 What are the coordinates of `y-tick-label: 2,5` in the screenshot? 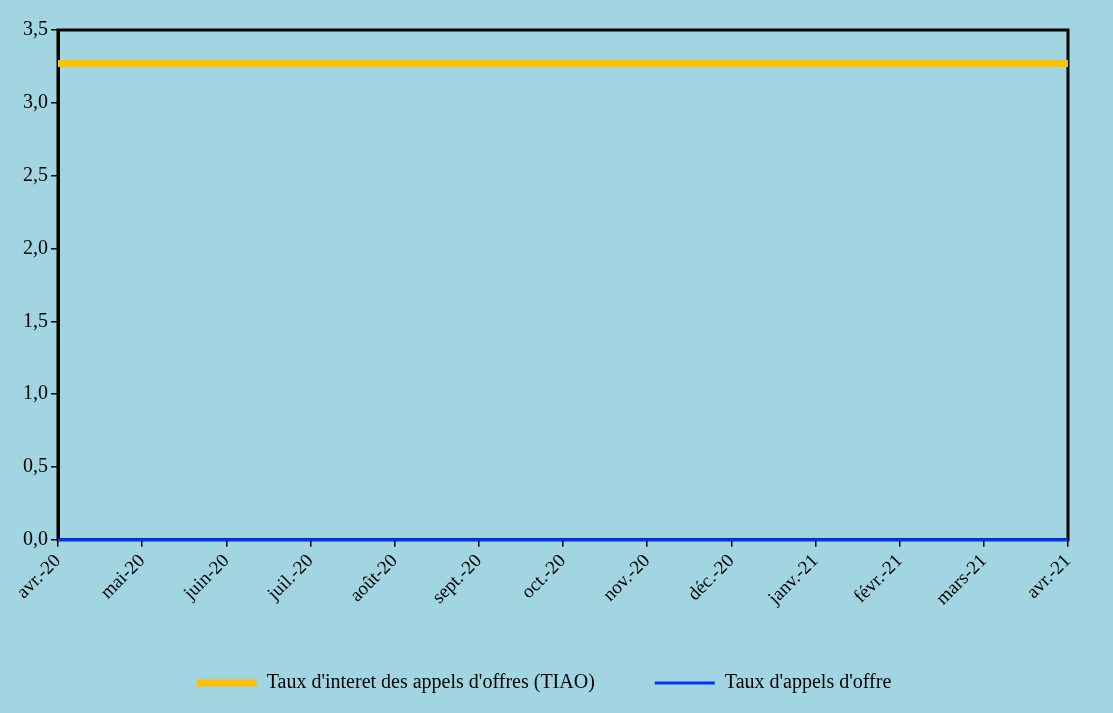 It's located at (35, 173).